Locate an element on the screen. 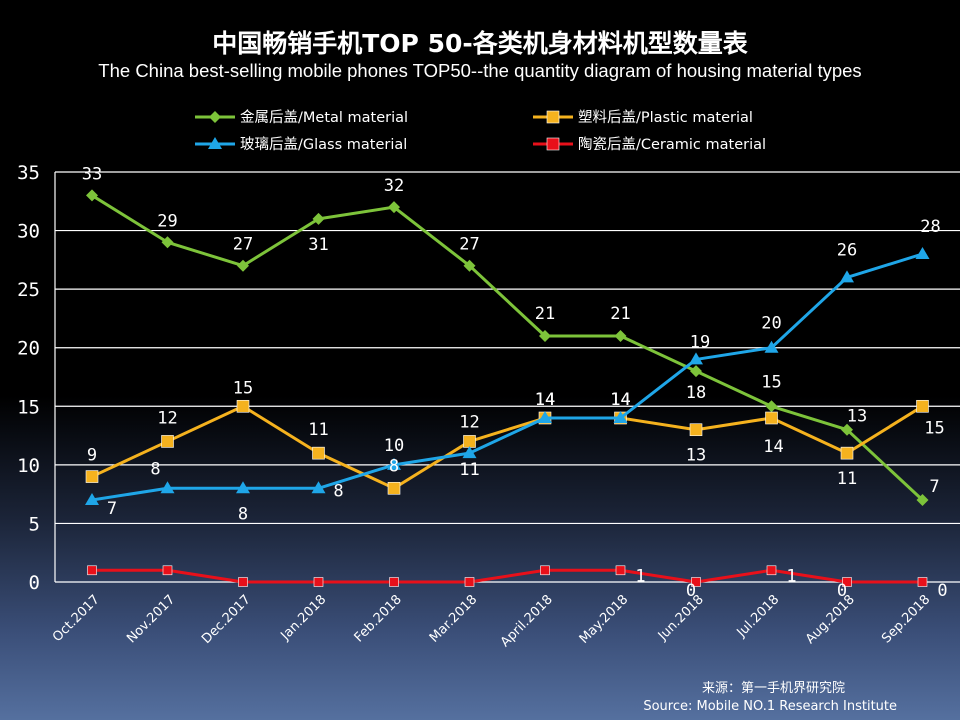 The width and height of the screenshot is (960, 720). x-tick-label: Aug.2018 is located at coordinates (830, 619).